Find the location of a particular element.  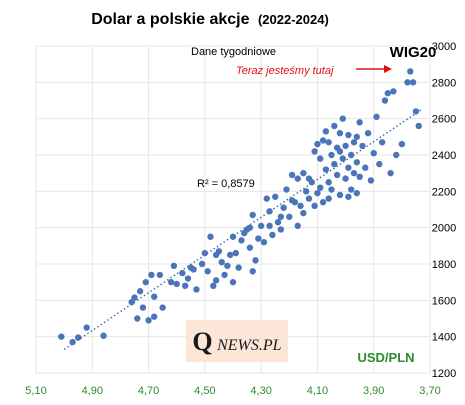

svg-text: Q NEWS.PL is located at coordinates (236, 341).